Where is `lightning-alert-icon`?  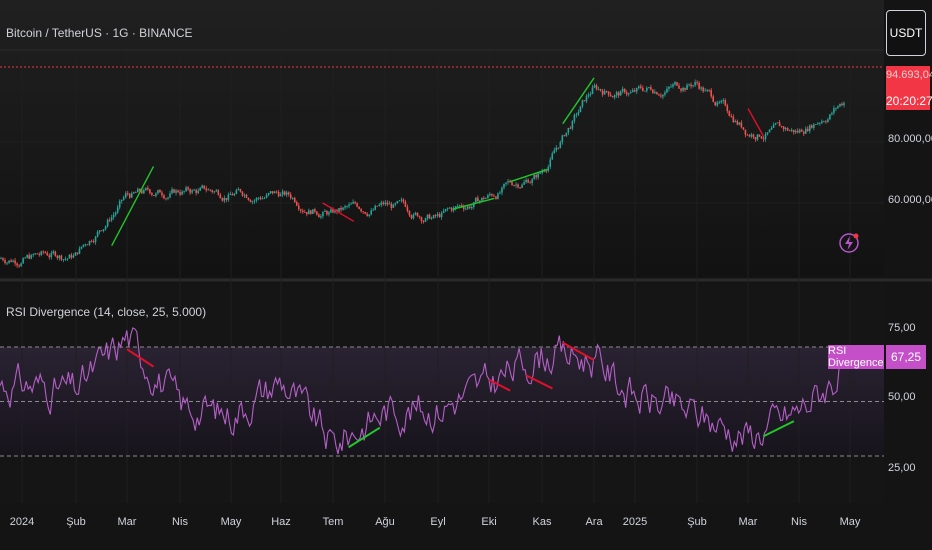 lightning-alert-icon is located at coordinates (849, 243).